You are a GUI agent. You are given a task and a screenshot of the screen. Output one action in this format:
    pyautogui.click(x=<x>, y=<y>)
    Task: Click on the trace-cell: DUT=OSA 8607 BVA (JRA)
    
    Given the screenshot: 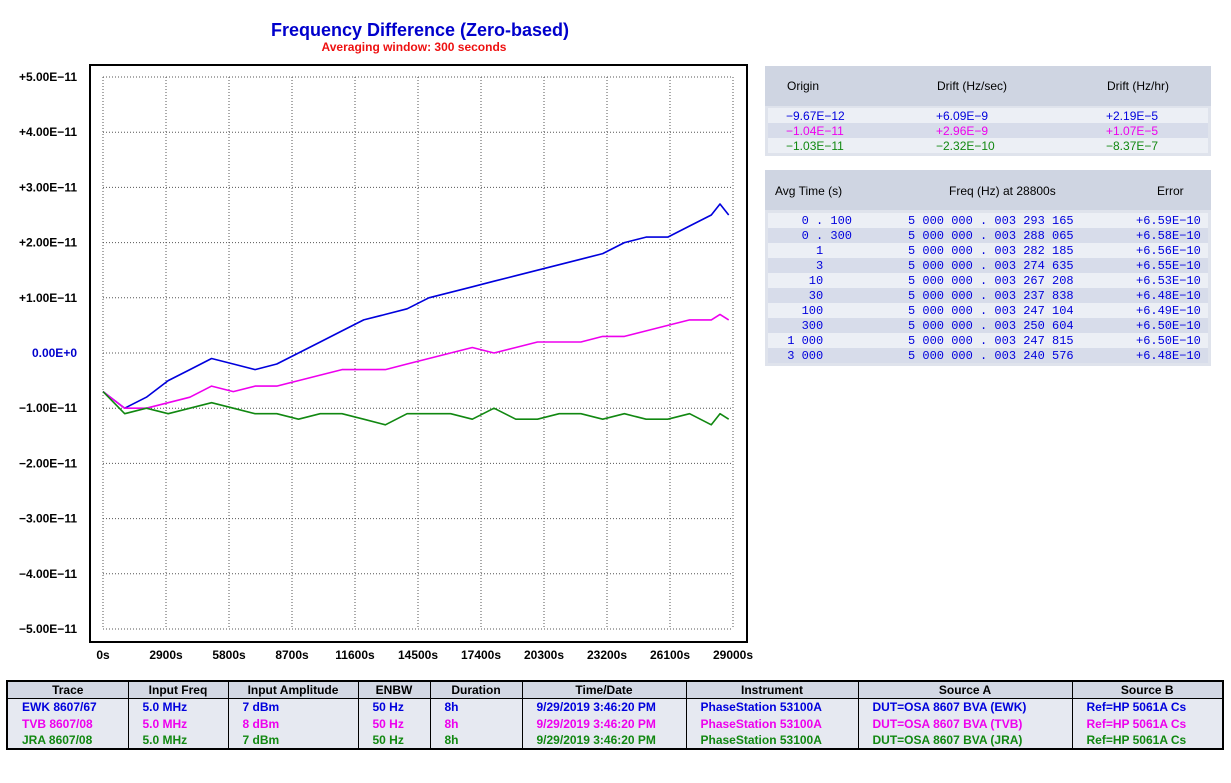 What is the action you would take?
    pyautogui.click(x=964, y=739)
    